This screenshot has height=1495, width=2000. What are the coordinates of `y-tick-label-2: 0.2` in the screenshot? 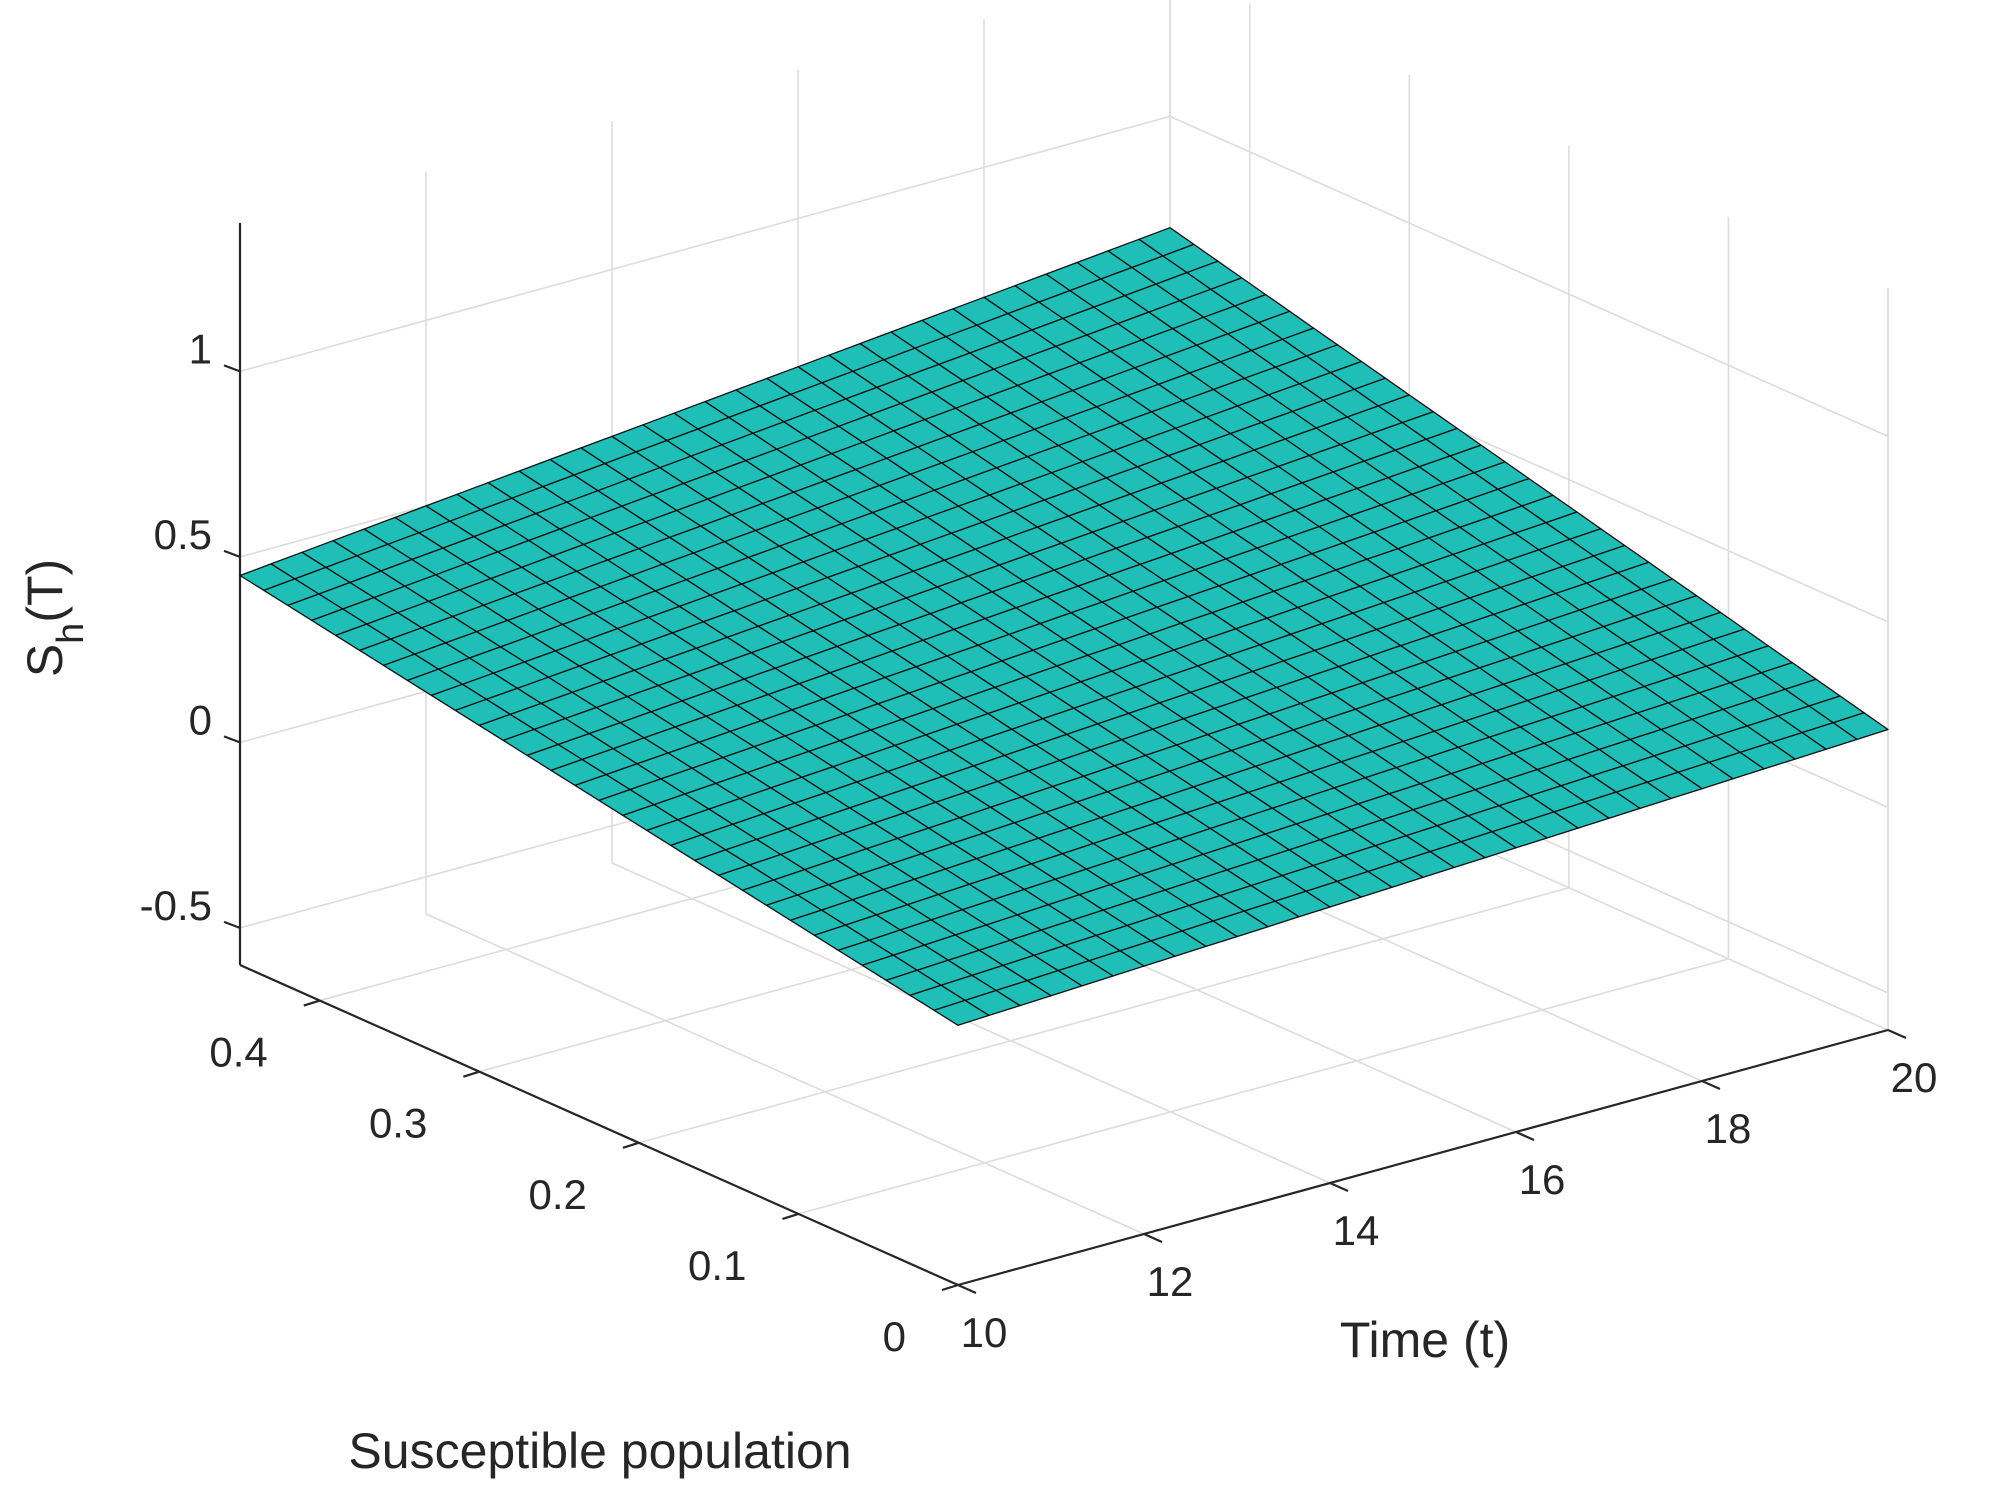 It's located at (557, 1194).